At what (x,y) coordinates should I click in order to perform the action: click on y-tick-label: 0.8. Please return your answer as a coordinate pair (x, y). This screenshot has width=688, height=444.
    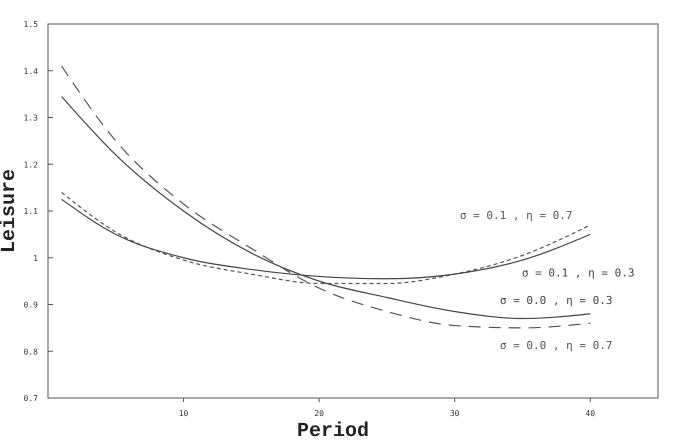
    Looking at the image, I should click on (31, 351).